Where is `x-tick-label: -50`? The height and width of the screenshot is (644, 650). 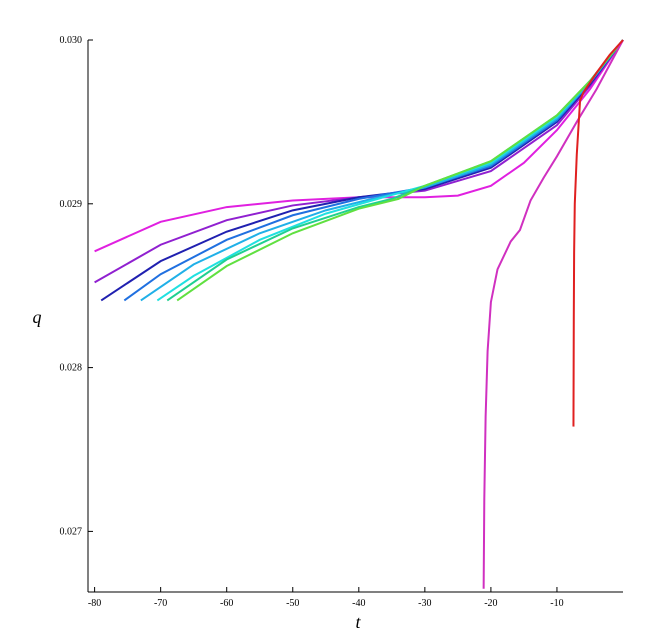 x-tick-label: -50 is located at coordinates (292, 603).